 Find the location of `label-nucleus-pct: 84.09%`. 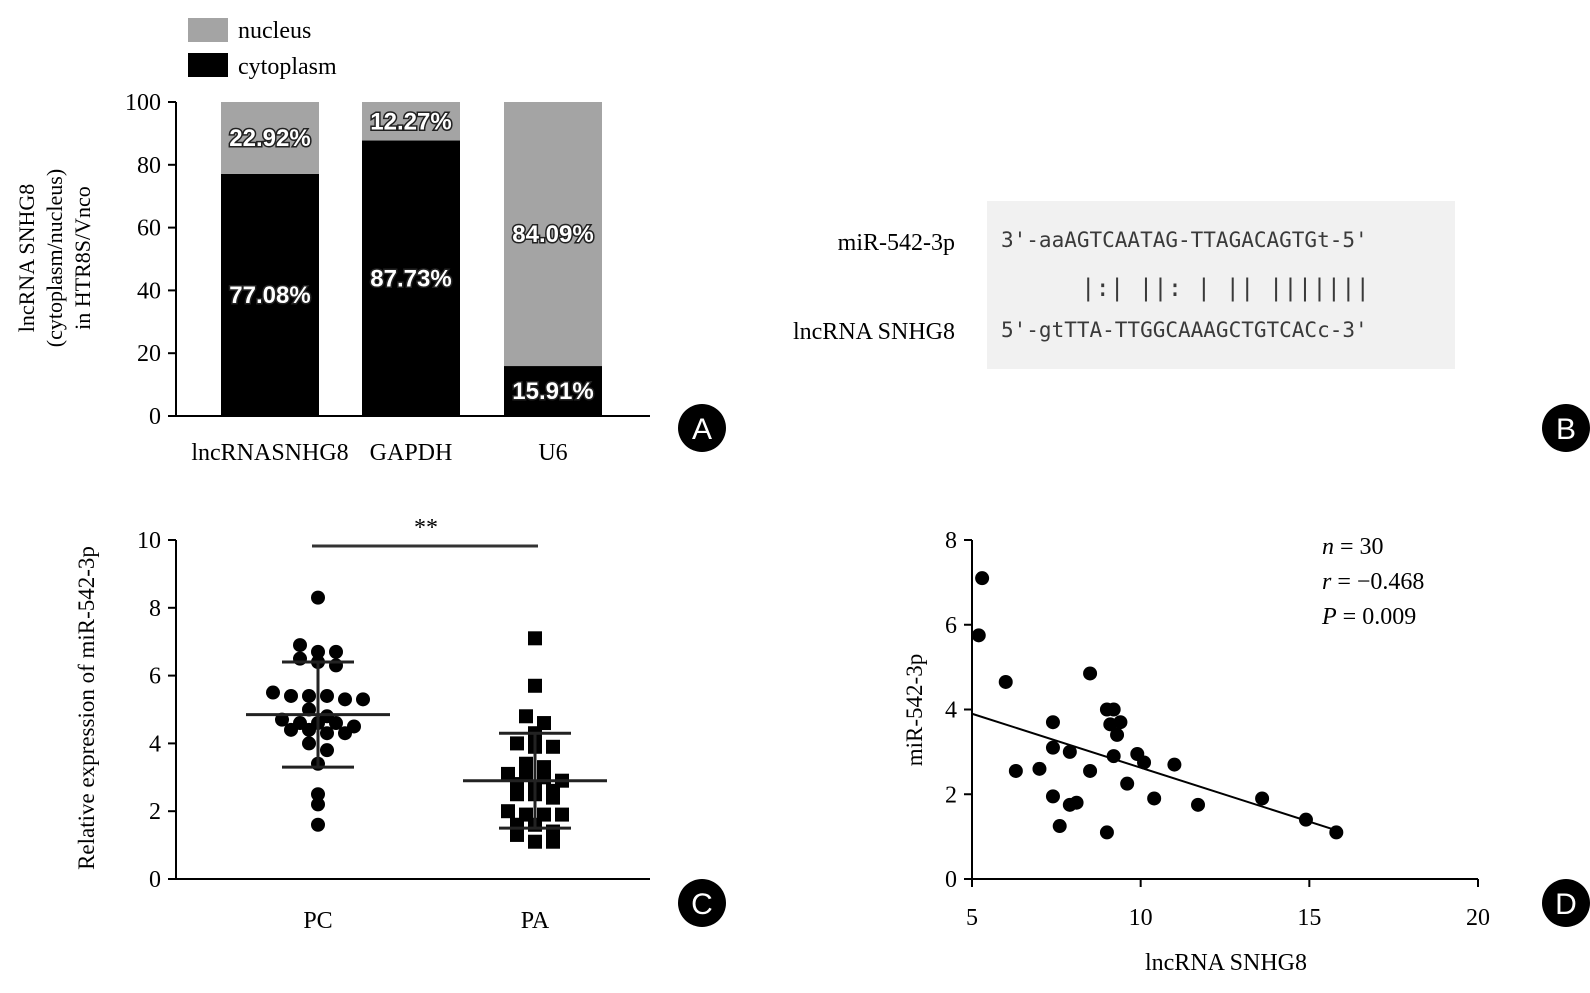

label-nucleus-pct: 84.09% is located at coordinates (552, 234).